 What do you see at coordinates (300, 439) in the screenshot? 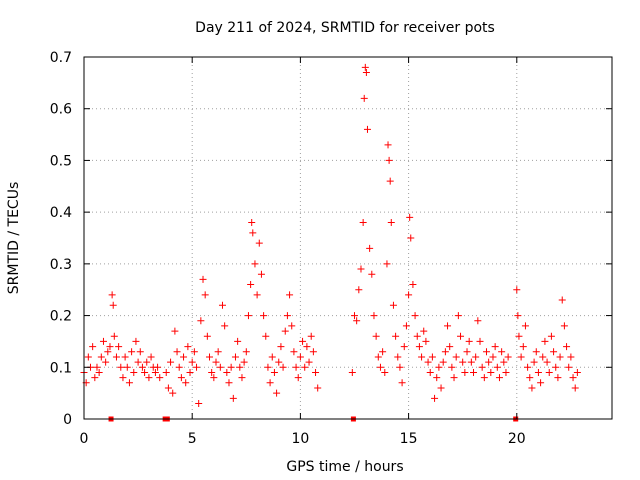
I see `x-tick-label: 10` at bounding box center [300, 439].